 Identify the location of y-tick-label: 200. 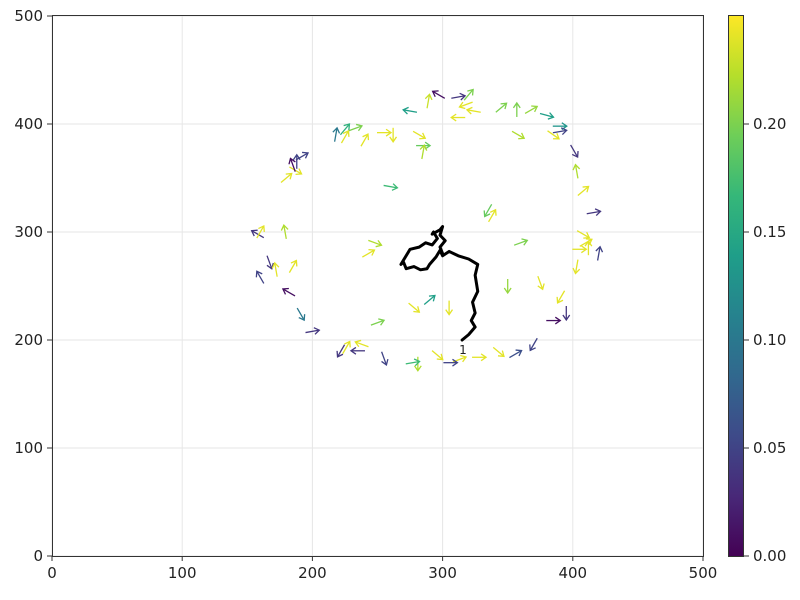
(28, 340).